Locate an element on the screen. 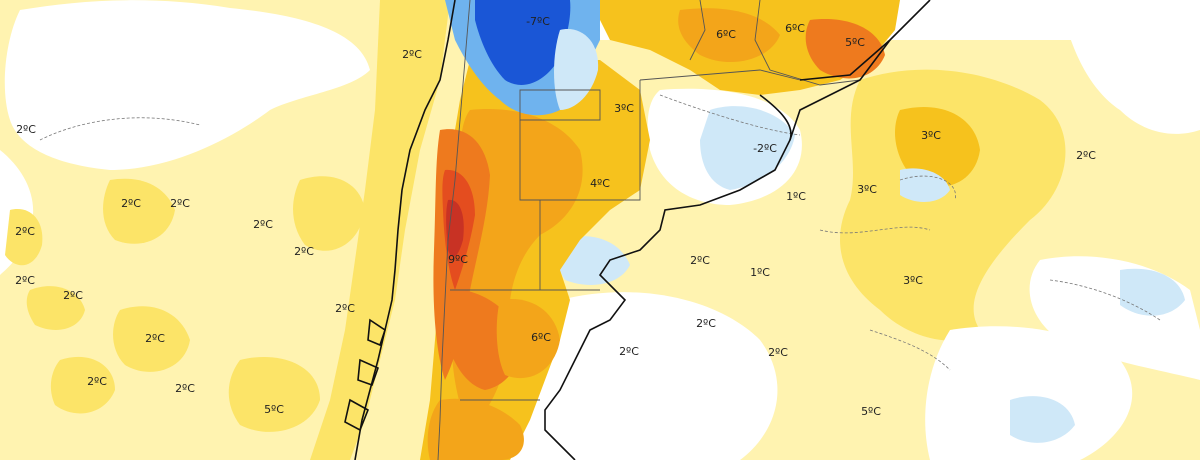 The image size is (1200, 460). neutral-pacific-north is located at coordinates (187, 85).